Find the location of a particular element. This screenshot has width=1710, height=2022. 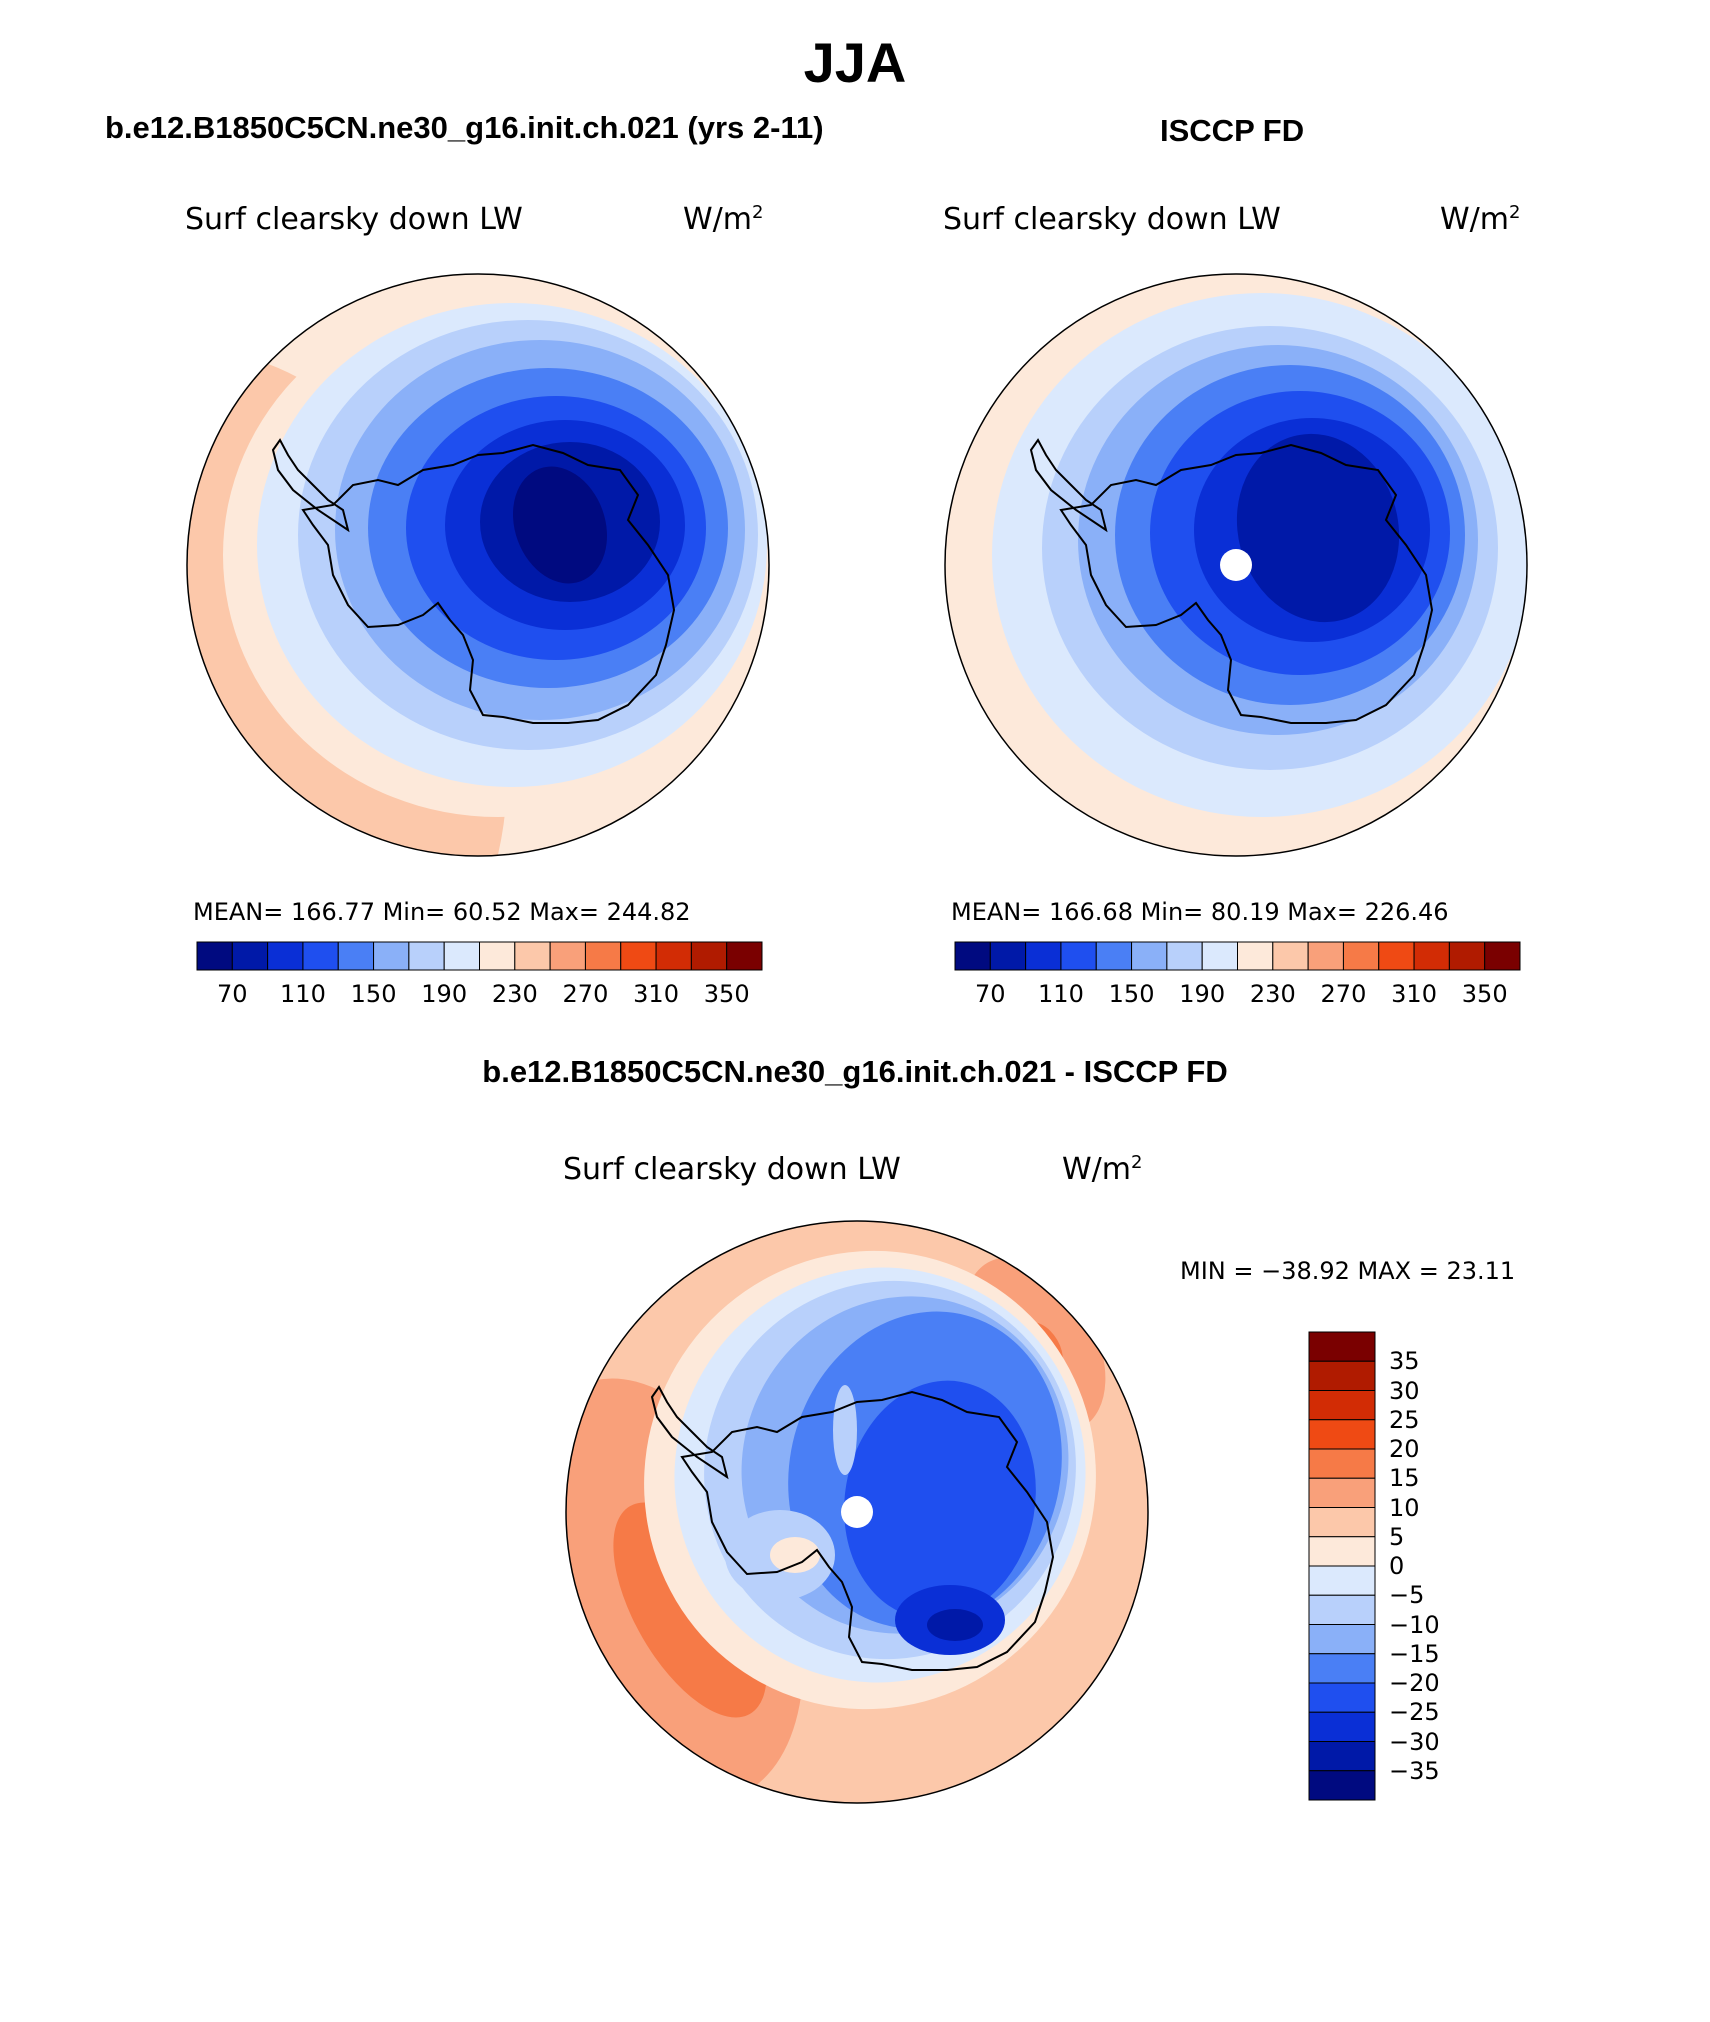

model-units-label: W/m2 is located at coordinates (723, 219).